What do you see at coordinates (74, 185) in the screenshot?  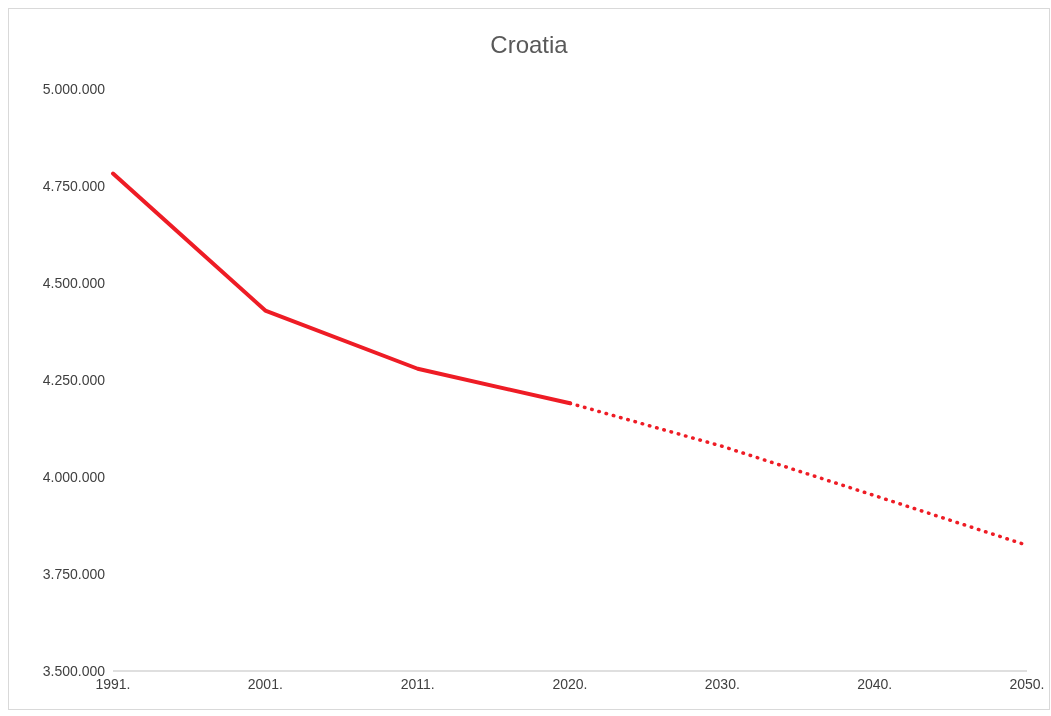 I see `y-tick-label: 4.750.000` at bounding box center [74, 185].